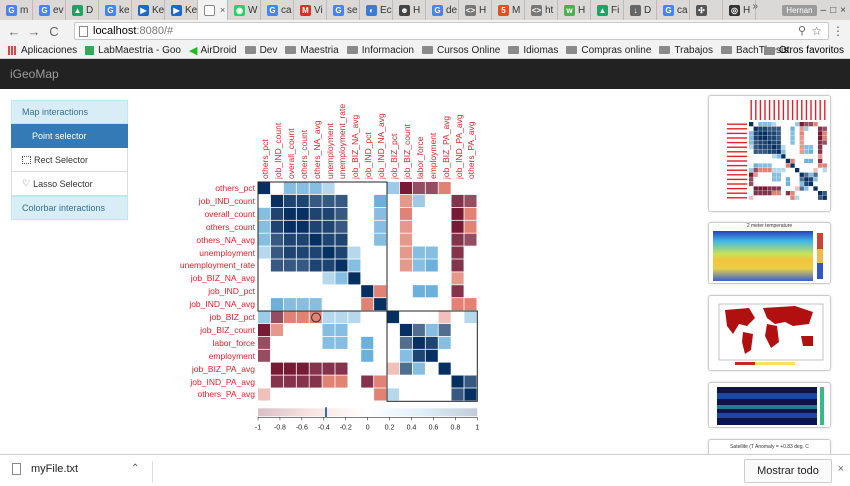 The width and height of the screenshot is (850, 486). What do you see at coordinates (223, 10) in the screenshot?
I see `close-tab-icon: ×` at bounding box center [223, 10].